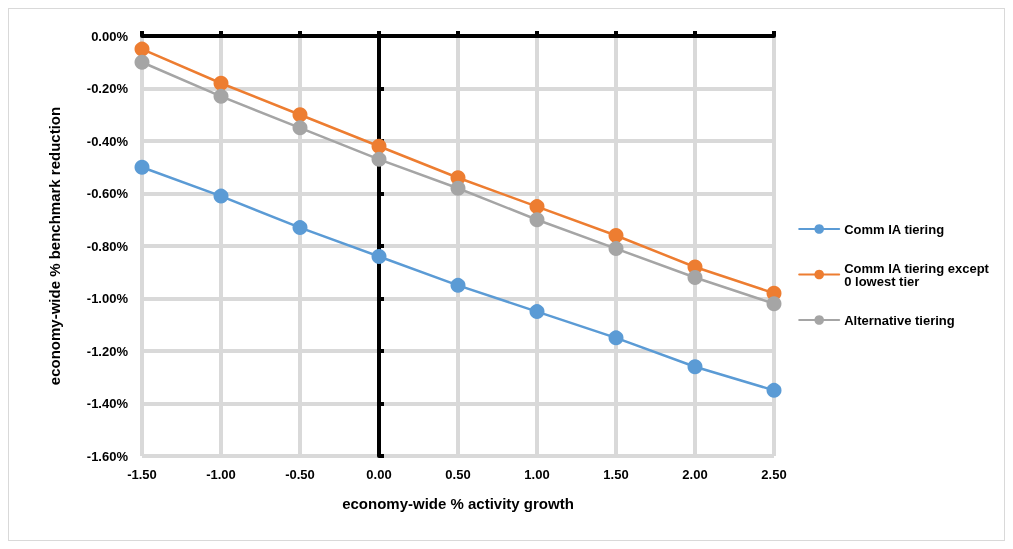  I want to click on legend-label: Comm IA tiering, so click(894, 229).